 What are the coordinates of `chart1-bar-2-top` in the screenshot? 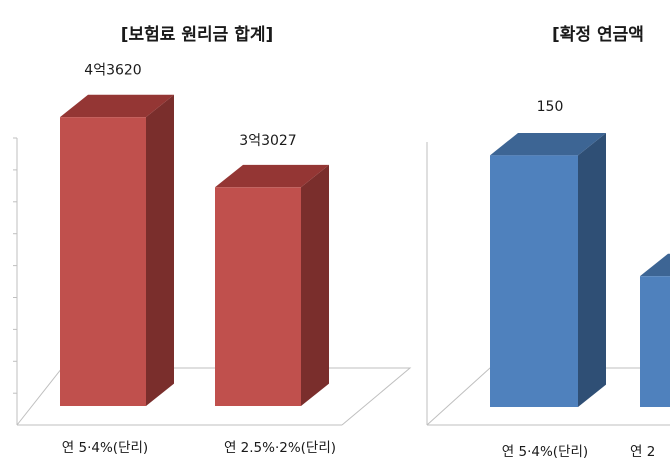 It's located at (272, 176).